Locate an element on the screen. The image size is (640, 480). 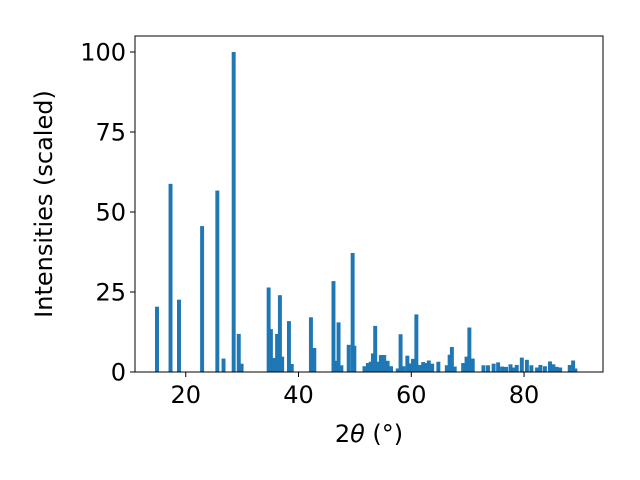
y-tick-label: 0 is located at coordinates (118, 373).